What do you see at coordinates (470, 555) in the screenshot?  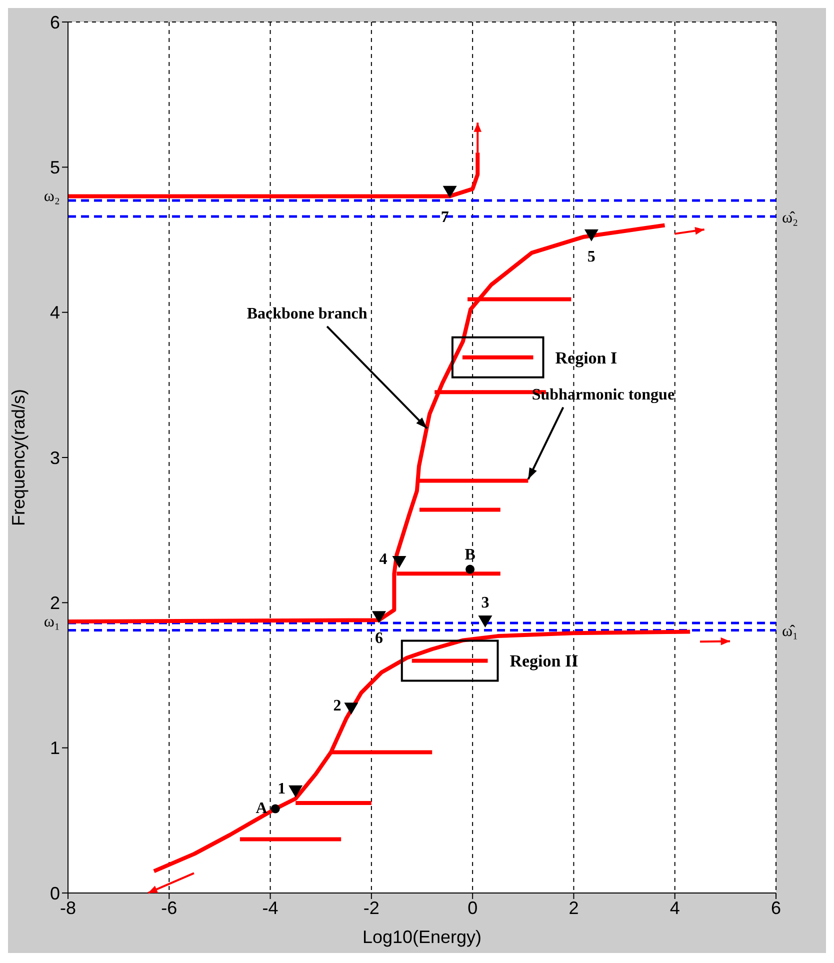 I see `annotation: B` at bounding box center [470, 555].